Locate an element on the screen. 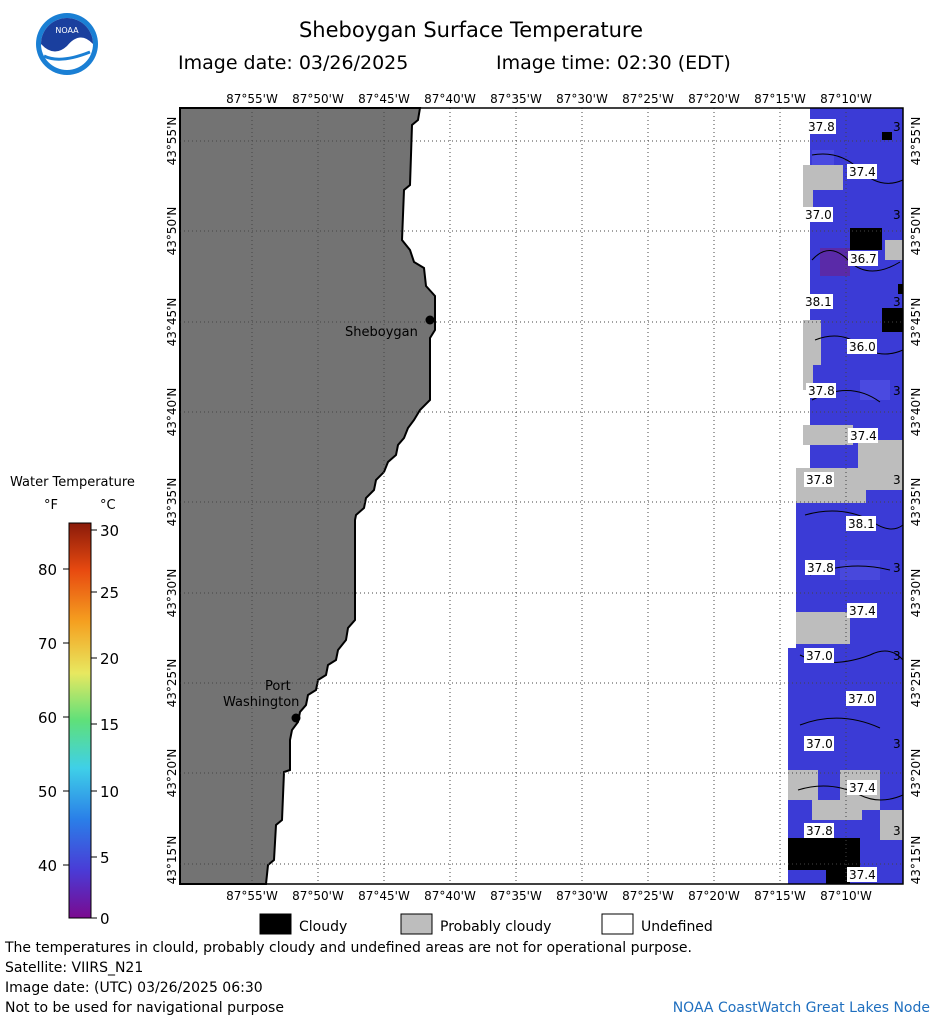 The image size is (942, 1025). colorbar-title: Water Temperature is located at coordinates (72, 482).